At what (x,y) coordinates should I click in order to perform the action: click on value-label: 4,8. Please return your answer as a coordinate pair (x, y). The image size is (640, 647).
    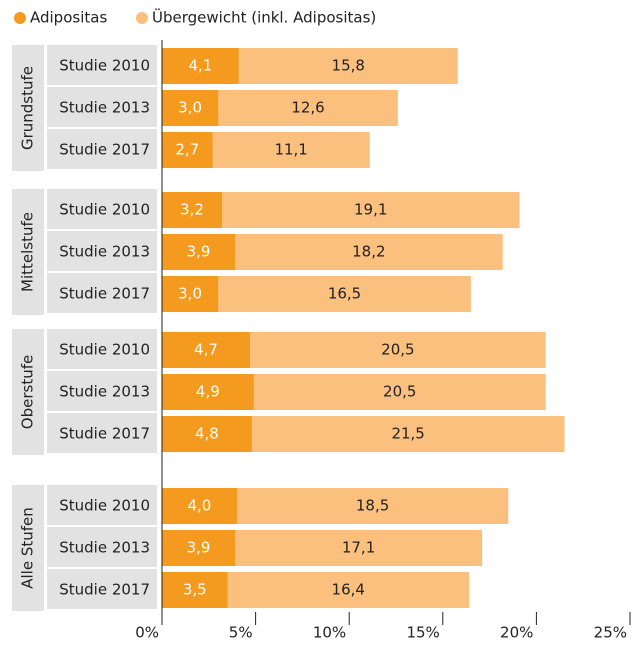
    Looking at the image, I should click on (207, 434).